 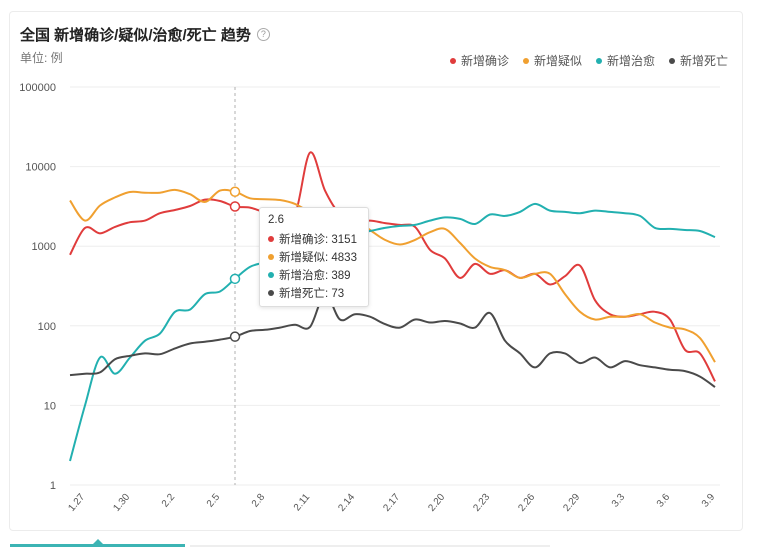 I want to click on y-tick-label: 1, so click(x=53, y=486).